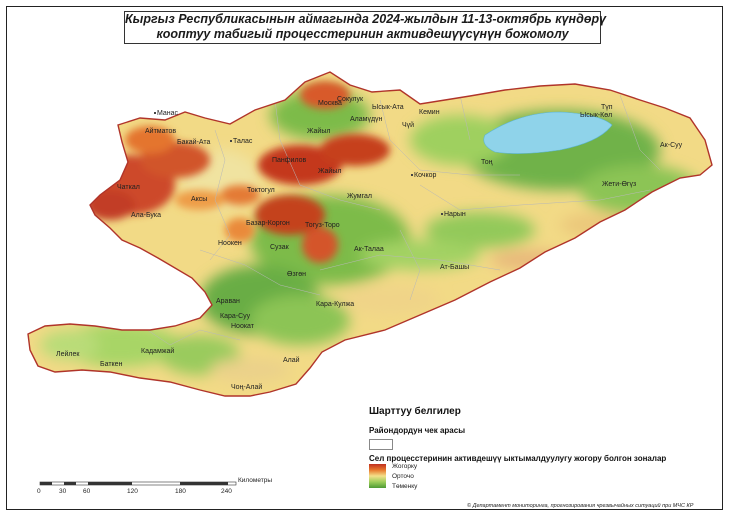  Describe the element at coordinates (405, 466) in the screenshot. I see `legend-high-label: Жогорку` at that location.